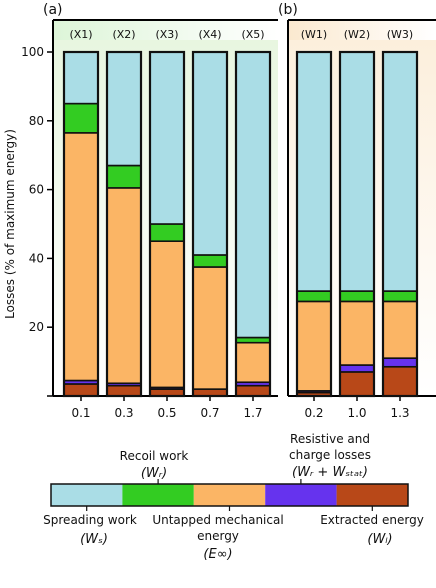 Image resolution: width=436 pixels, height=588 pixels. I want to click on untapped-legend-label-line2: energy, so click(218, 536).